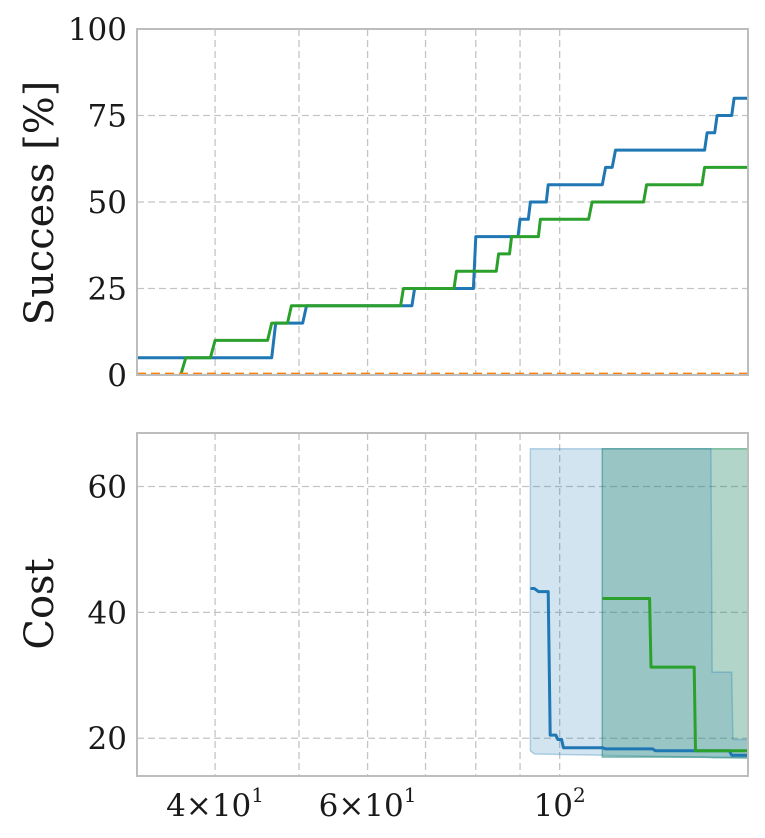  Describe the element at coordinates (107, 613) in the screenshot. I see `y-tick-label: 40` at that location.